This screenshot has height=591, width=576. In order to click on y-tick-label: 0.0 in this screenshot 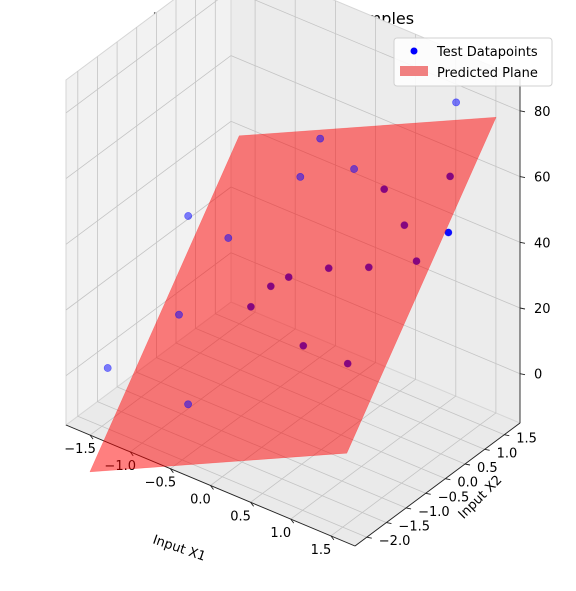, I will do `click(467, 483)`.